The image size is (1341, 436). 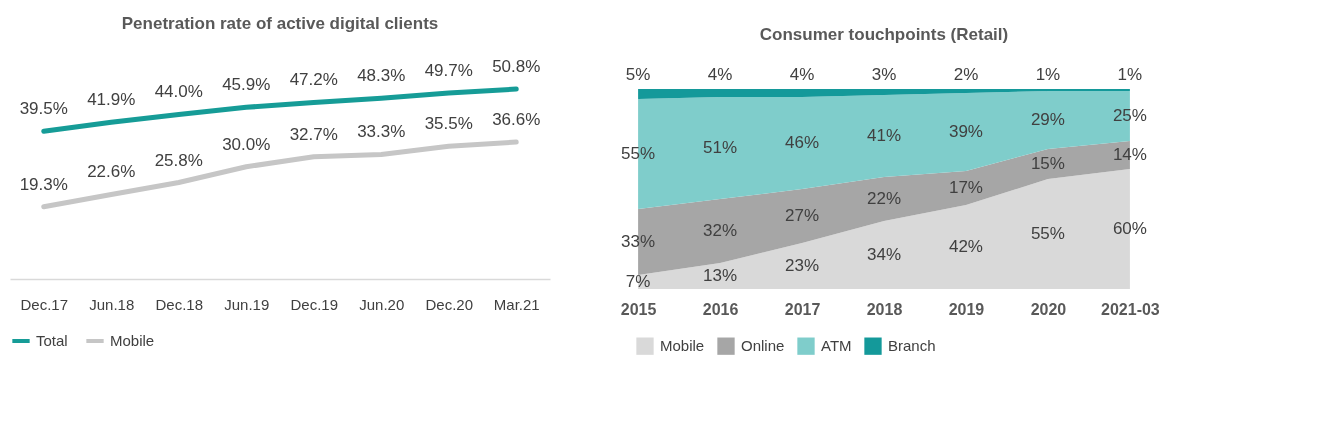 I want to click on x-tick-label: 2017, so click(x=802, y=309).